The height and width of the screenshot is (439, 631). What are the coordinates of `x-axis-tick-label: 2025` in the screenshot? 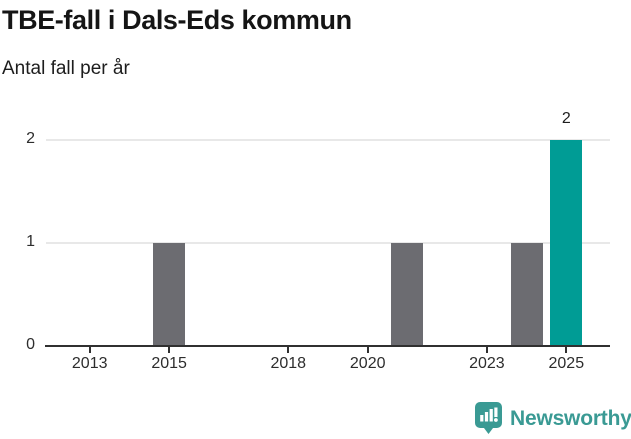 It's located at (566, 363).